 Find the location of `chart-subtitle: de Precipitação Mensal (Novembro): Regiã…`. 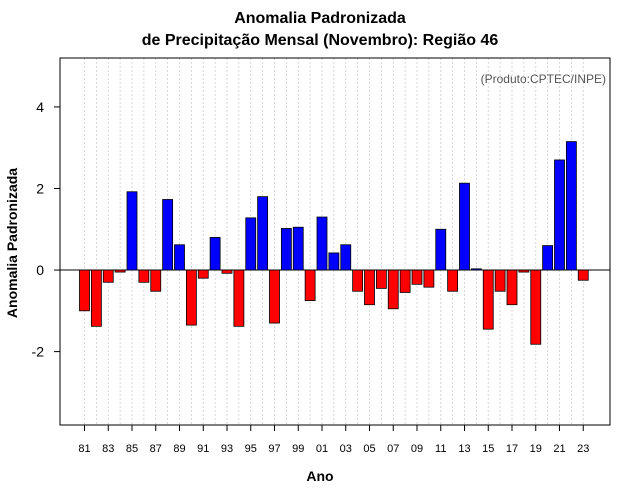

chart-subtitle: de Precipitação Mensal (Novembro): Regiã… is located at coordinates (320, 40).